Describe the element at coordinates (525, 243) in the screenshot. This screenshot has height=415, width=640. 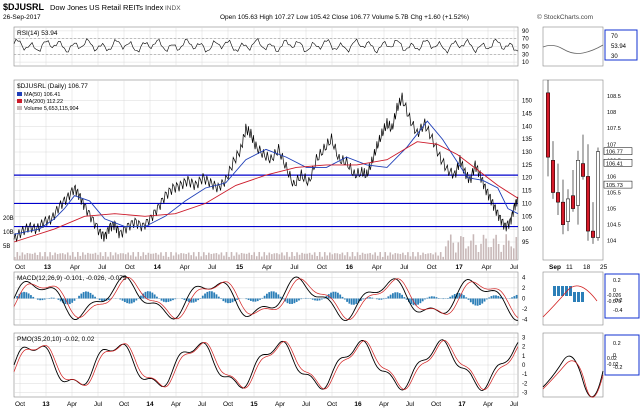
I see `price-tick-label: 95` at that location.